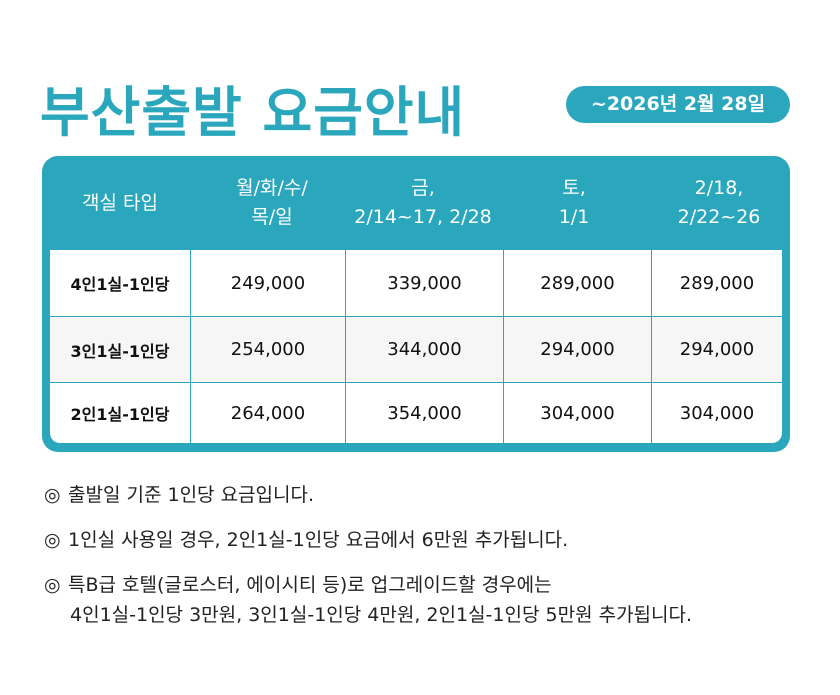  What do you see at coordinates (253, 112) in the screenshot?
I see `page-title: 부산출발 요금안내` at bounding box center [253, 112].